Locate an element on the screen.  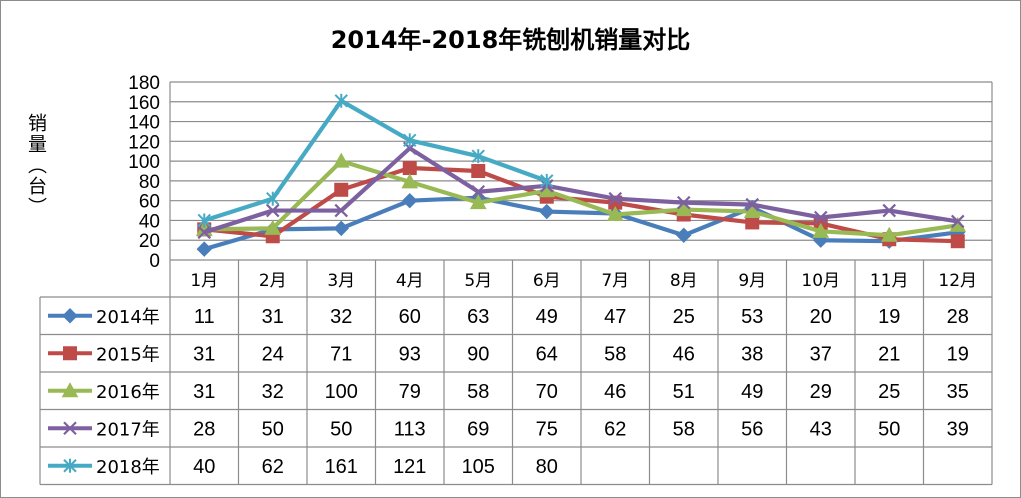
y-tick-label: 120 is located at coordinates (144, 142).